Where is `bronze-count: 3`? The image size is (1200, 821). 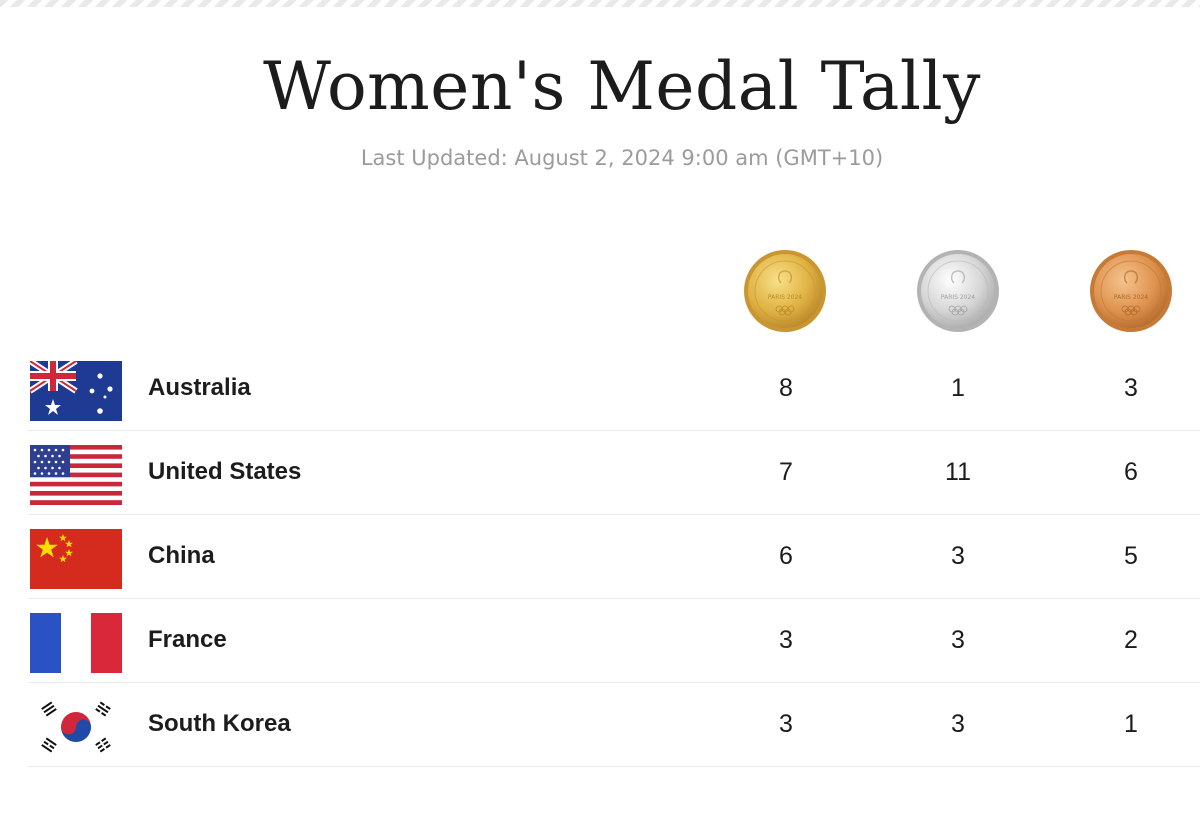
bronze-count: 3 is located at coordinates (1131, 388).